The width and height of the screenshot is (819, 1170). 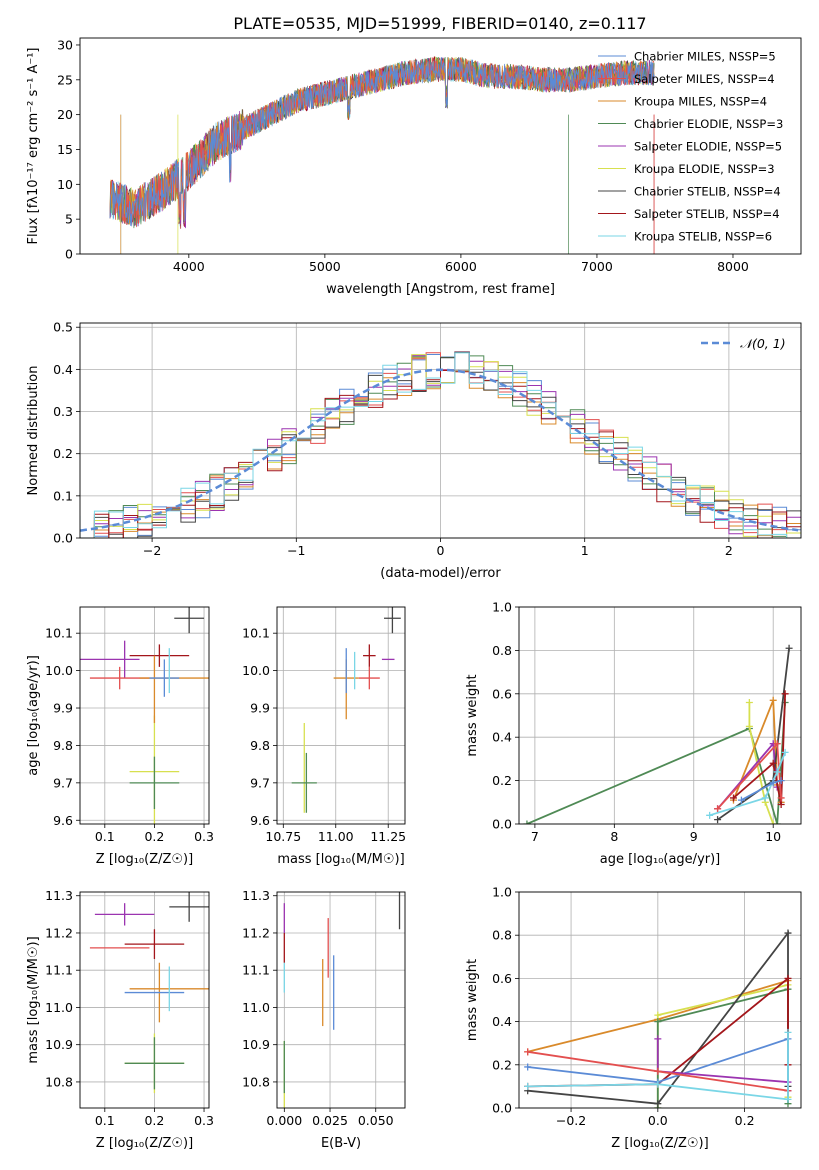 What do you see at coordinates (733, 266) in the screenshot?
I see `x-tick-label: 8000` at bounding box center [733, 266].